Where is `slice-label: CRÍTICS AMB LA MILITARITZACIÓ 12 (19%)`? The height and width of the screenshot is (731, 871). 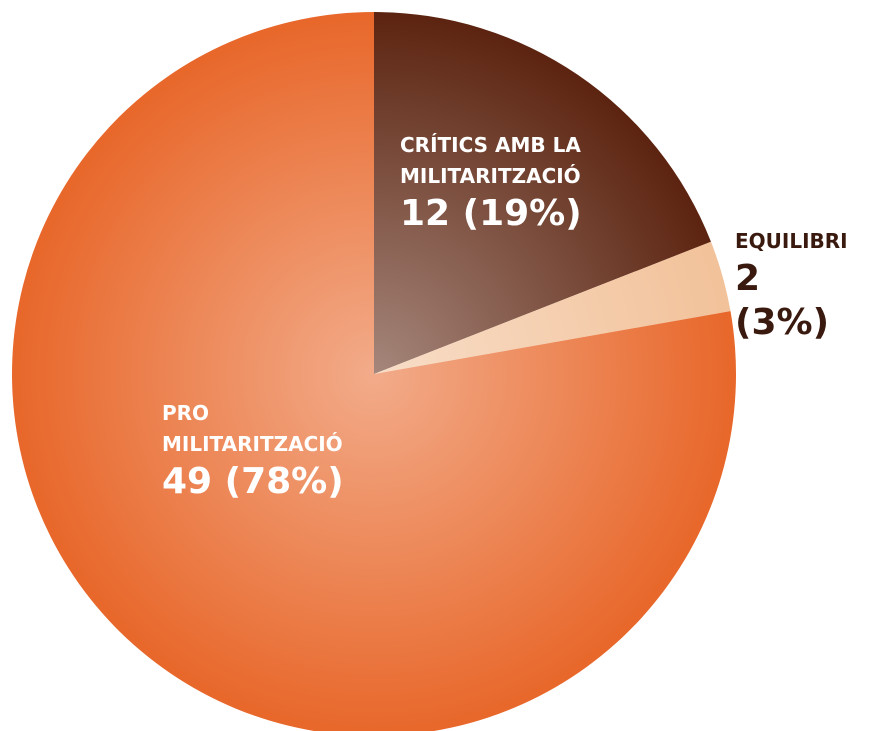
slice-label: CRÍTICS AMB LA MILITARITZACIÓ 12 (19%) is located at coordinates (507, 183).